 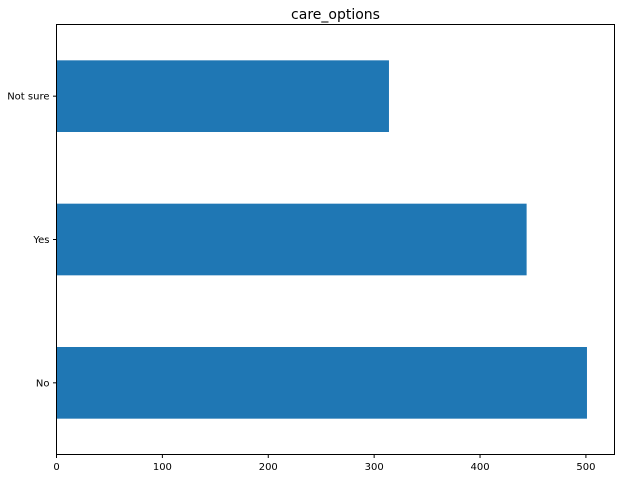 What do you see at coordinates (40, 240) in the screenshot?
I see `y-tick-label: Yes` at bounding box center [40, 240].